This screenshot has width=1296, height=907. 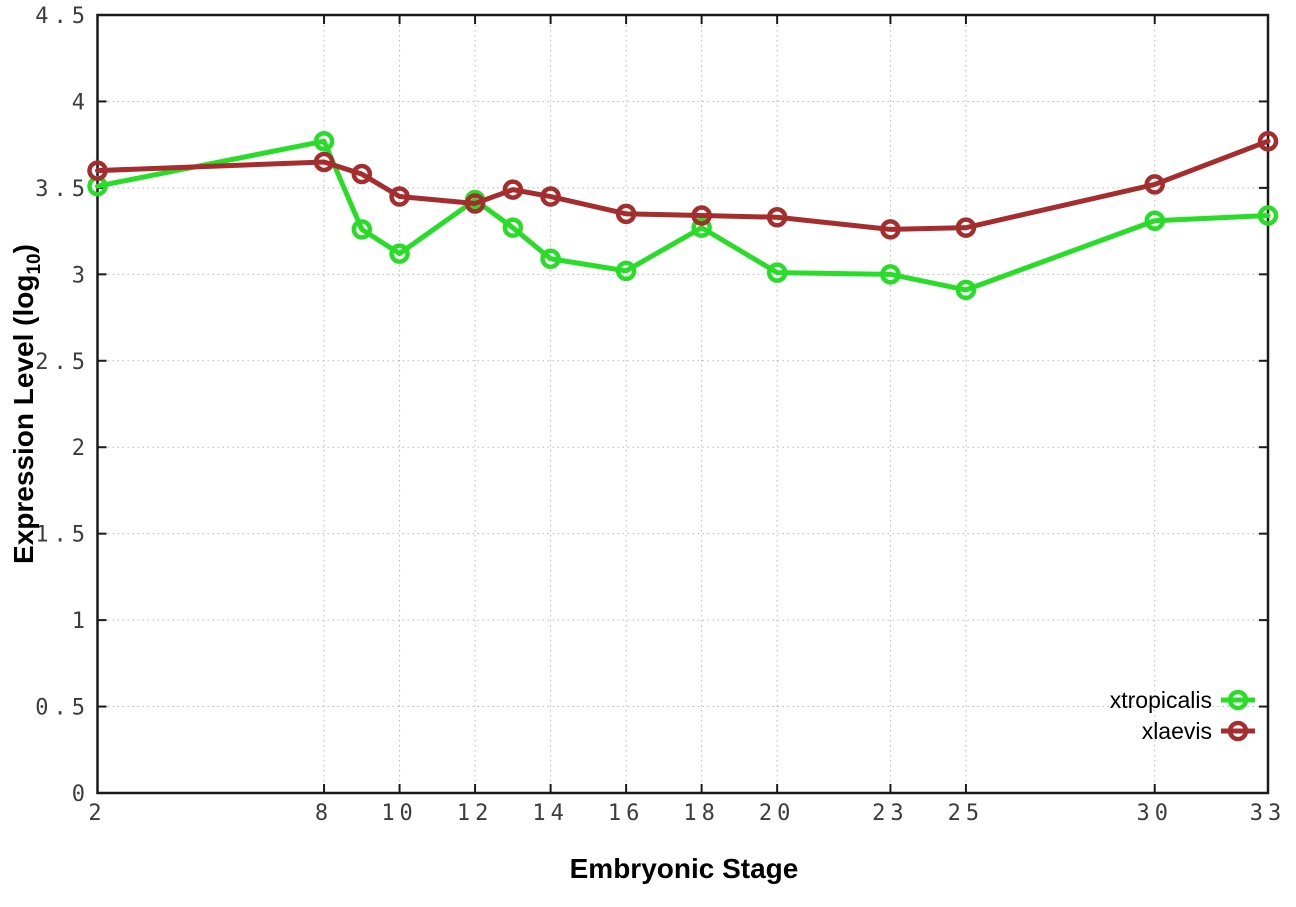 What do you see at coordinates (324, 813) in the screenshot?
I see `x-tick-label: 8` at bounding box center [324, 813].